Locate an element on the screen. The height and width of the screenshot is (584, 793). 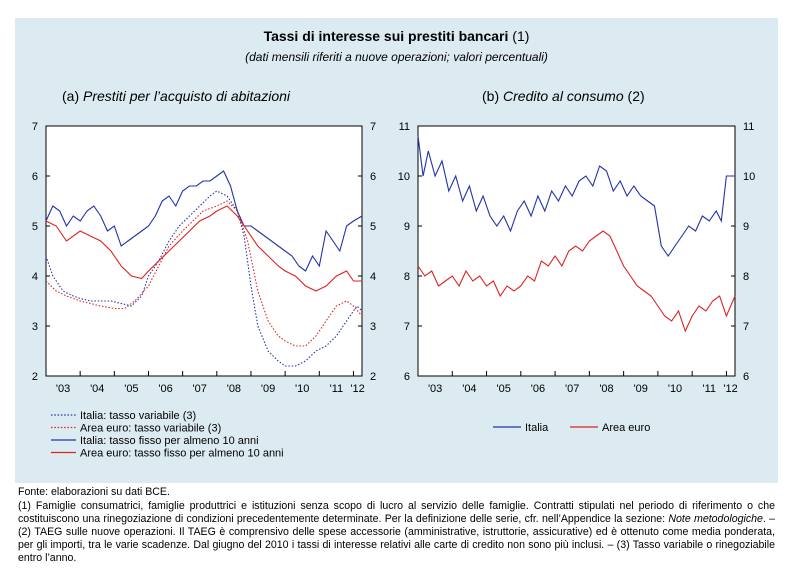
panel-a-ytick-label-left: 6 is located at coordinates (35, 177).